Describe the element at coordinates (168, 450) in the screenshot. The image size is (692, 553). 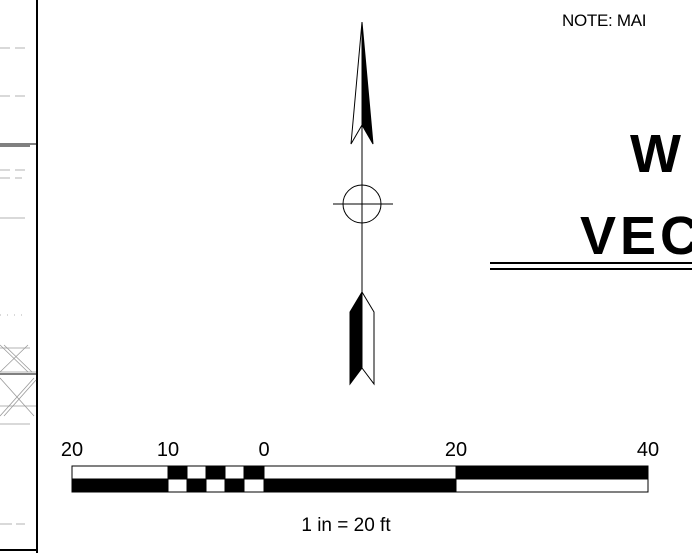
I see `scale-label-10: 10` at that location.